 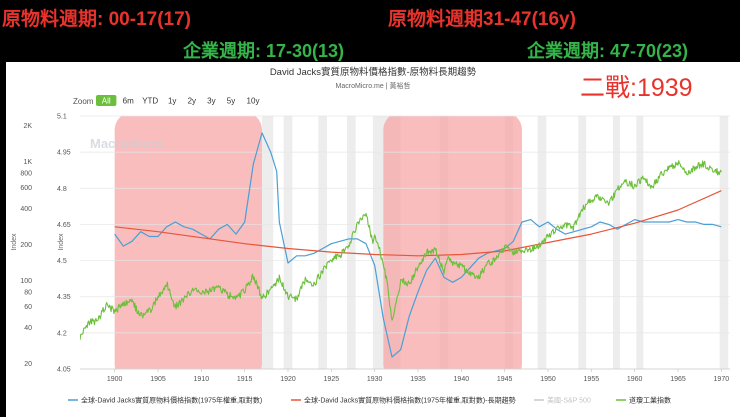 What do you see at coordinates (62, 117) in the screenshot?
I see `right-axis-tick-label: 5.1` at bounding box center [62, 117].